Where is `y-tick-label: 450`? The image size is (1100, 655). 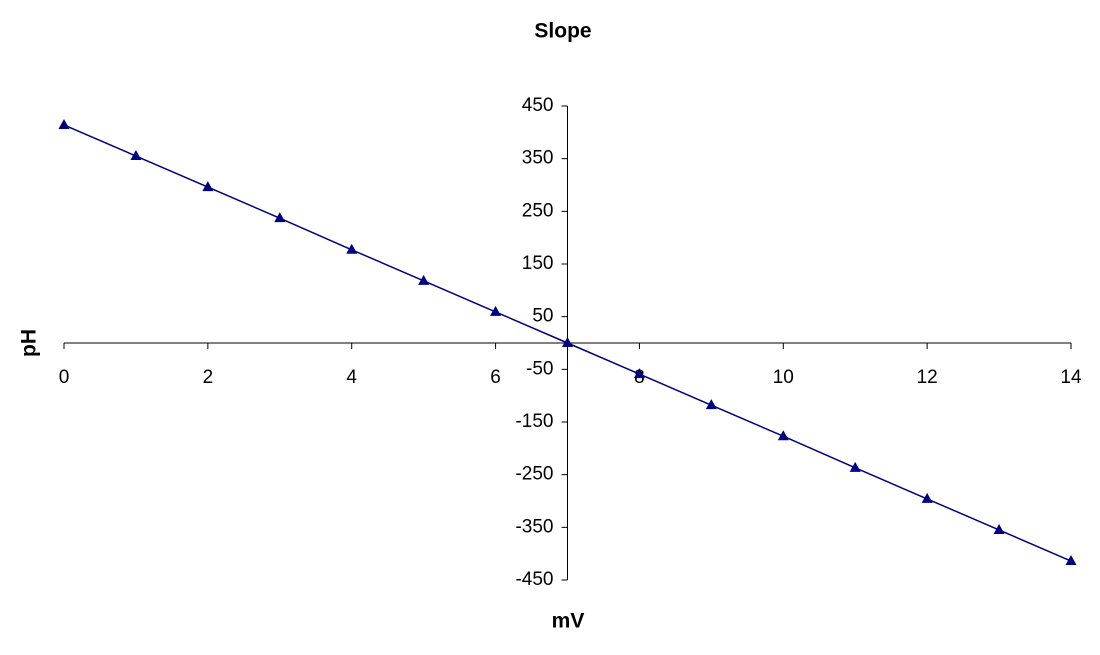
y-tick-label: 450 is located at coordinates (538, 105).